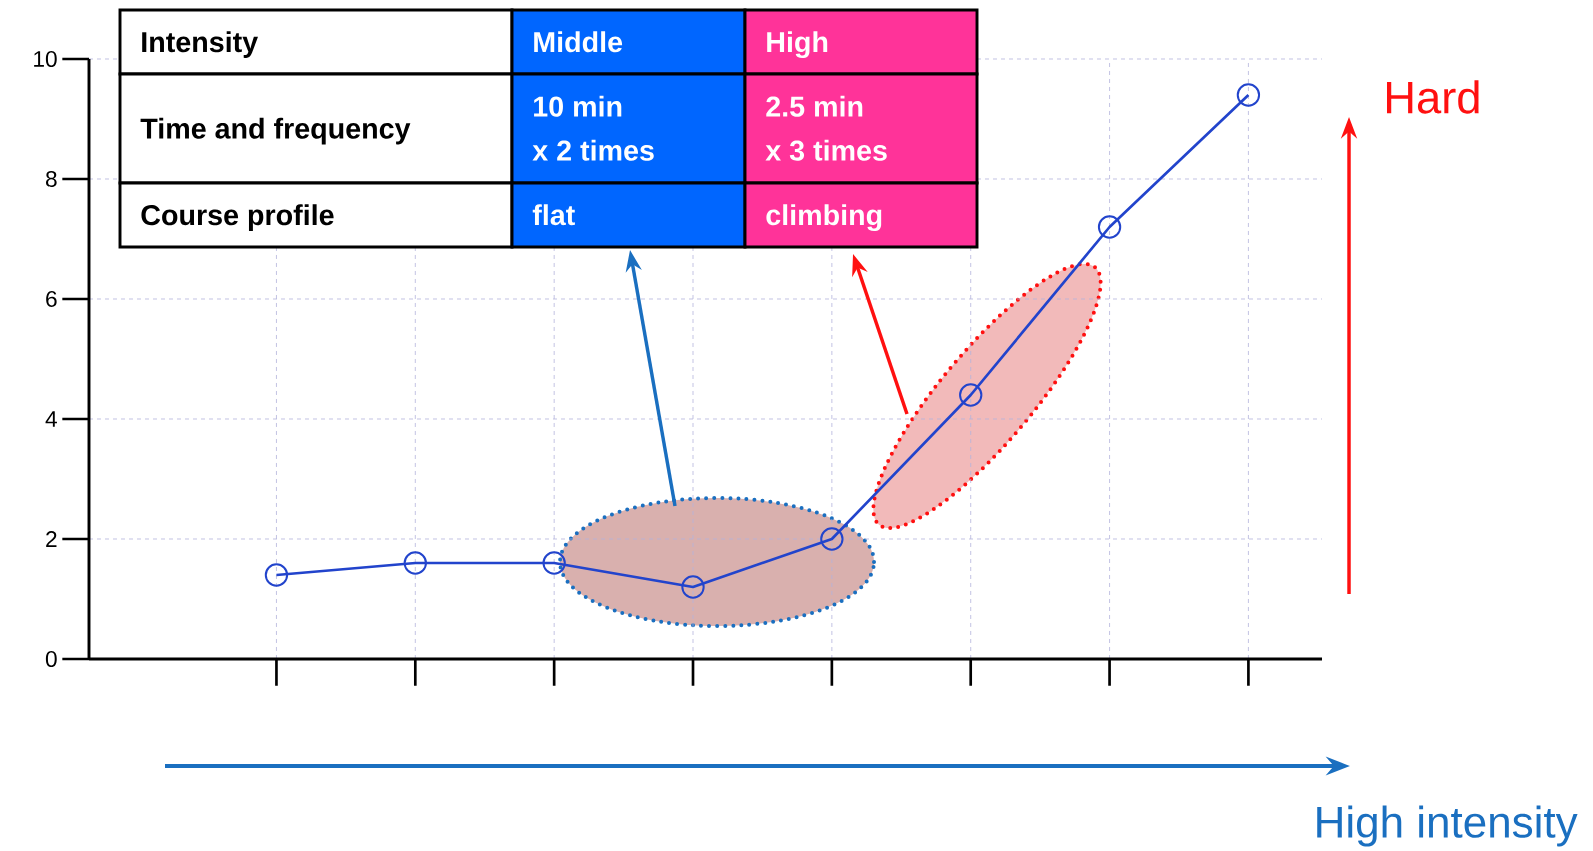  Describe the element at coordinates (51, 539) in the screenshot. I see `y-tick-label: 2` at that location.